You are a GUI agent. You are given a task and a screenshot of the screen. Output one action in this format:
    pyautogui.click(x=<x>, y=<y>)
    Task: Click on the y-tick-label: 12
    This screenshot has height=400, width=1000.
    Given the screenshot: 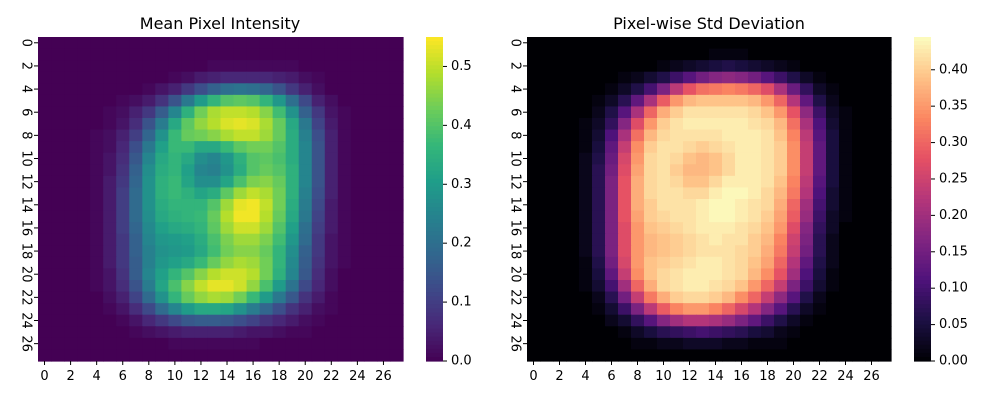 What is the action you would take?
    pyautogui.click(x=515, y=181)
    